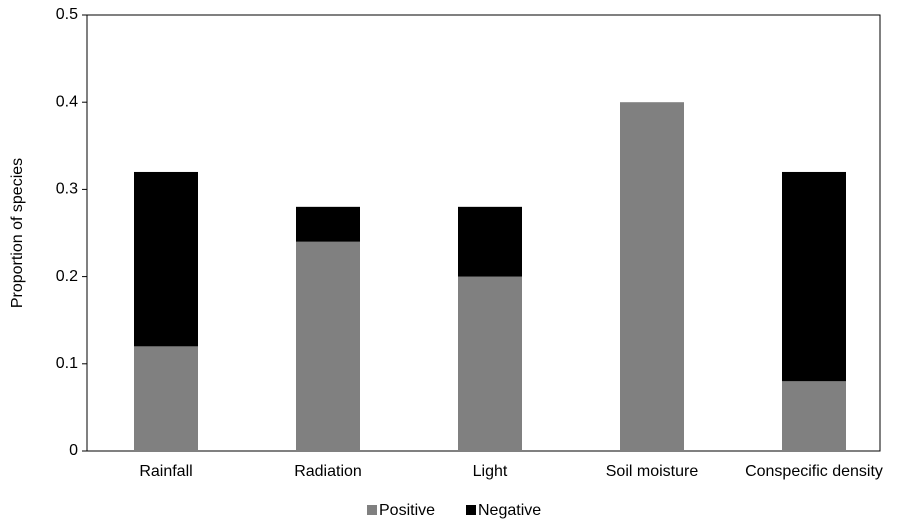 This screenshot has width=897, height=522. Describe the element at coordinates (509, 510) in the screenshot. I see `legend-label: Negative` at that location.